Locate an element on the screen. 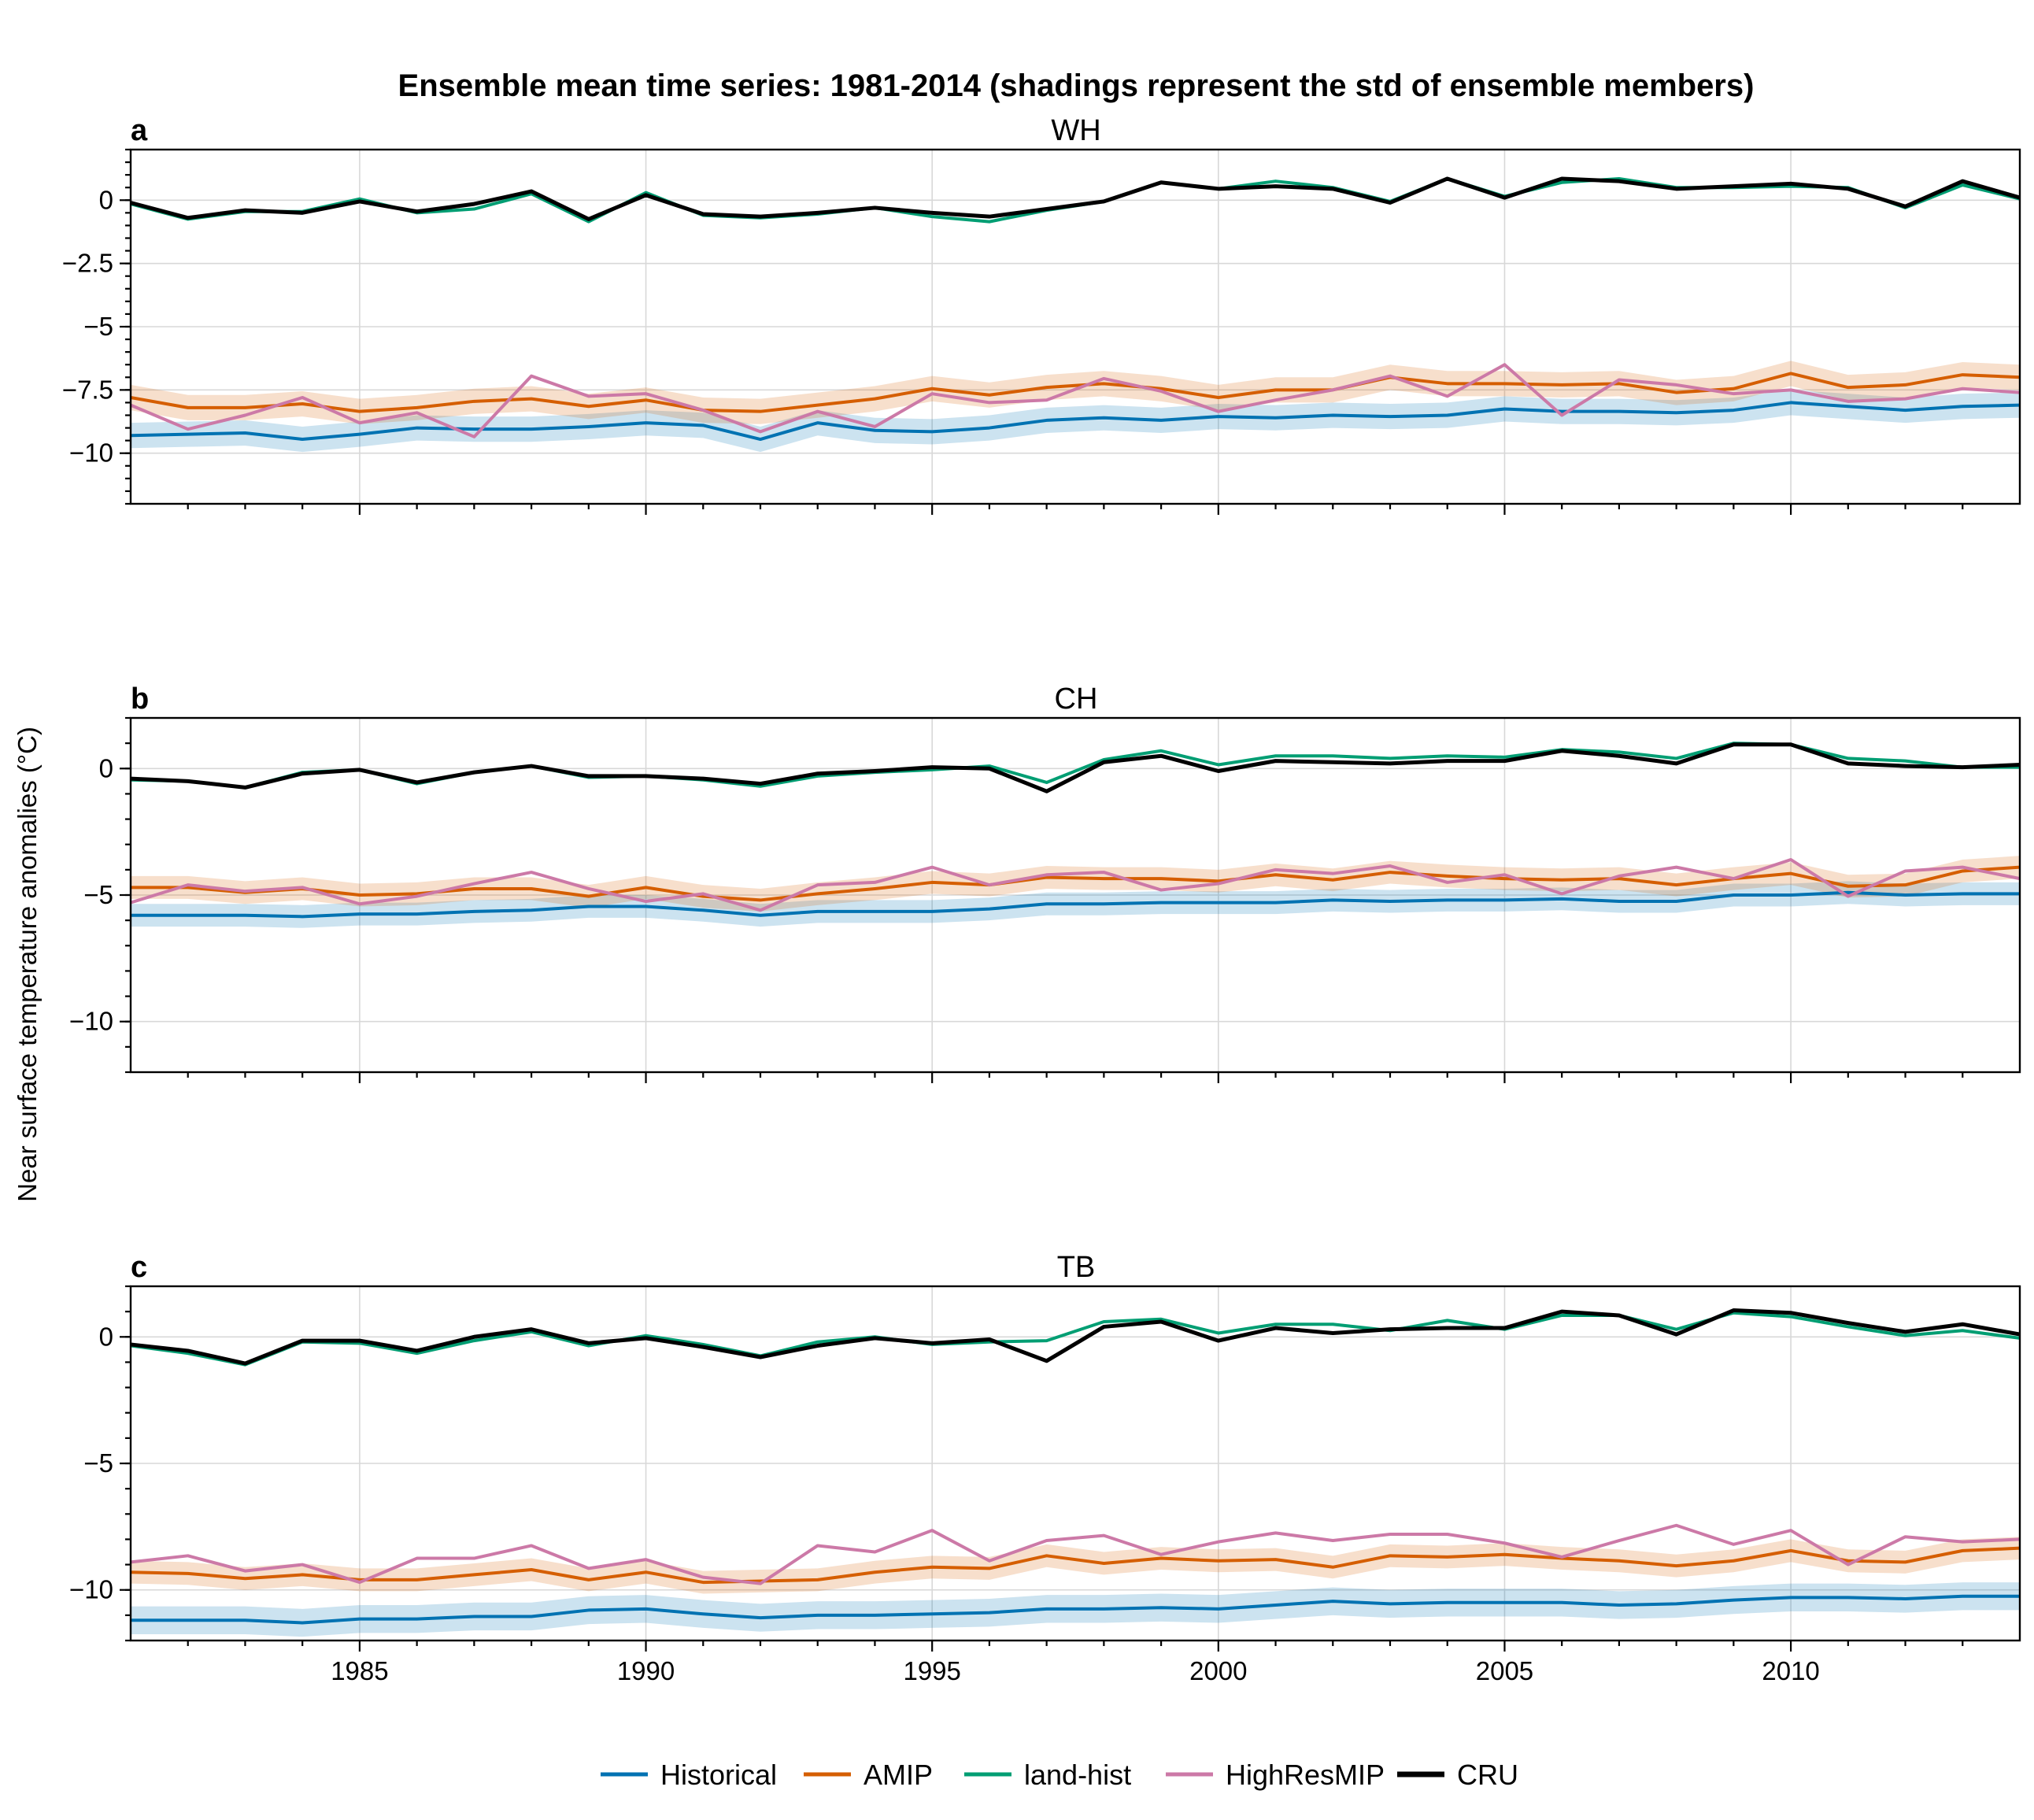  series-line-amip is located at coordinates (1075, 1565).